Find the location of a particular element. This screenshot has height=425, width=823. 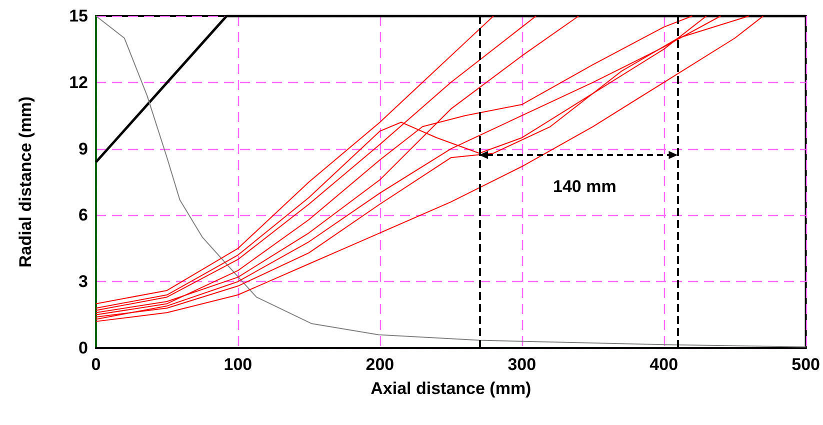

x-tick-label: 500 is located at coordinates (806, 364).